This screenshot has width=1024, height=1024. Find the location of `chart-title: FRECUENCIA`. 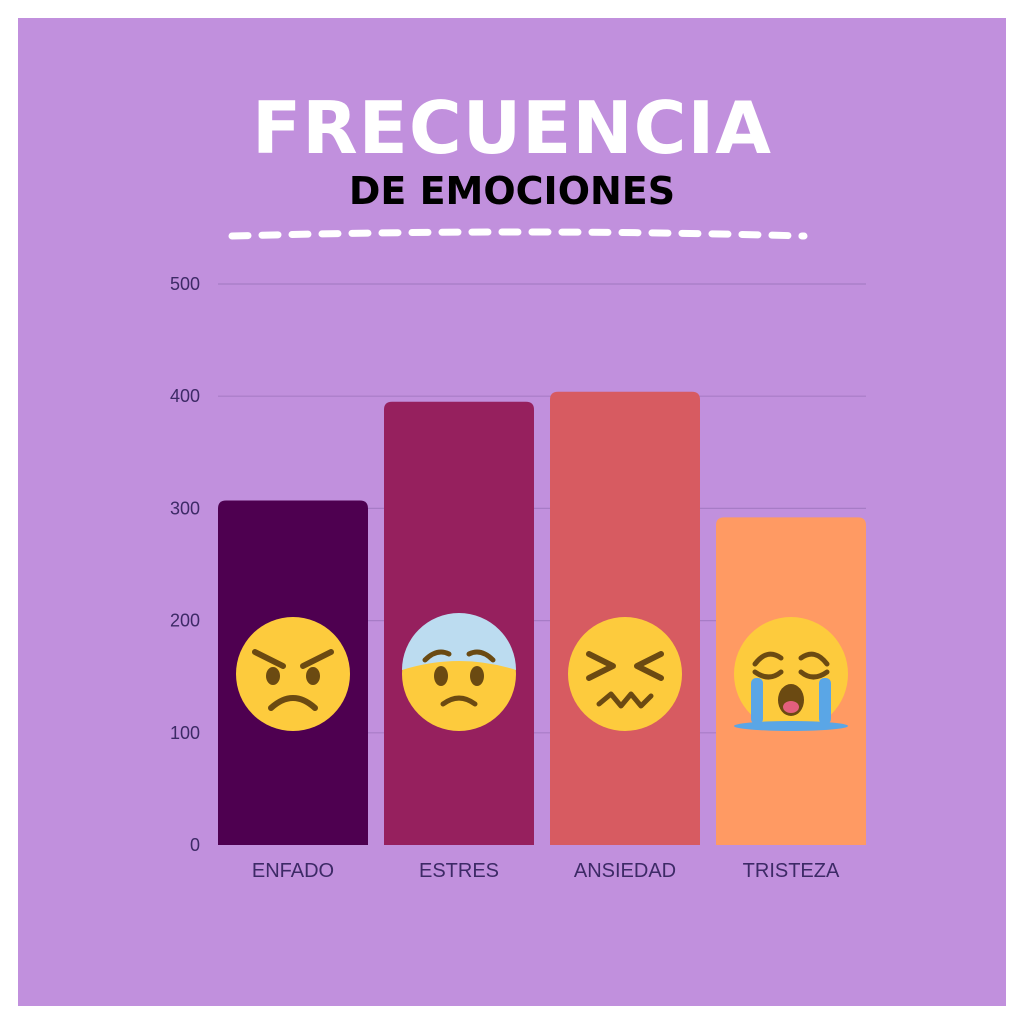

chart-title: FRECUENCIA is located at coordinates (512, 128).